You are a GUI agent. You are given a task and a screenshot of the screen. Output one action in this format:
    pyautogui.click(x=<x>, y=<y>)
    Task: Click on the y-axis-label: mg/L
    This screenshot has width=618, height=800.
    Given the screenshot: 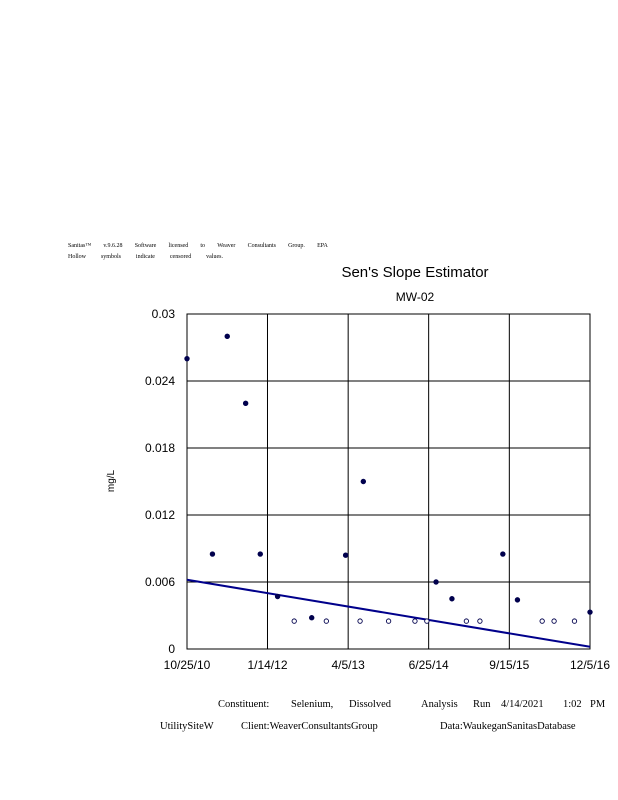 What is the action you would take?
    pyautogui.click(x=111, y=480)
    